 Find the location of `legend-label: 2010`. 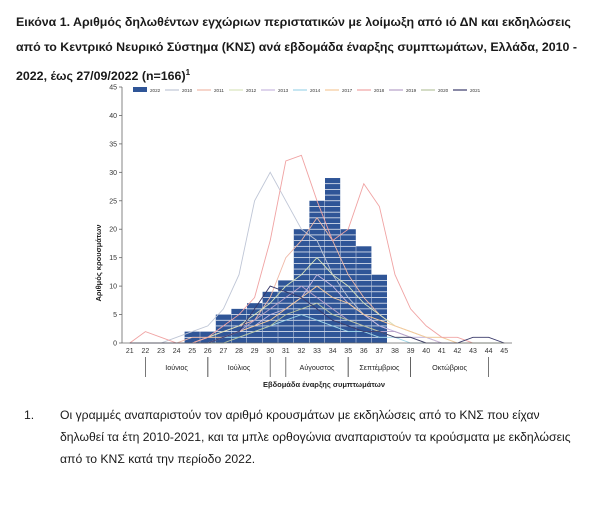

legend-label: 2010 is located at coordinates (187, 90).